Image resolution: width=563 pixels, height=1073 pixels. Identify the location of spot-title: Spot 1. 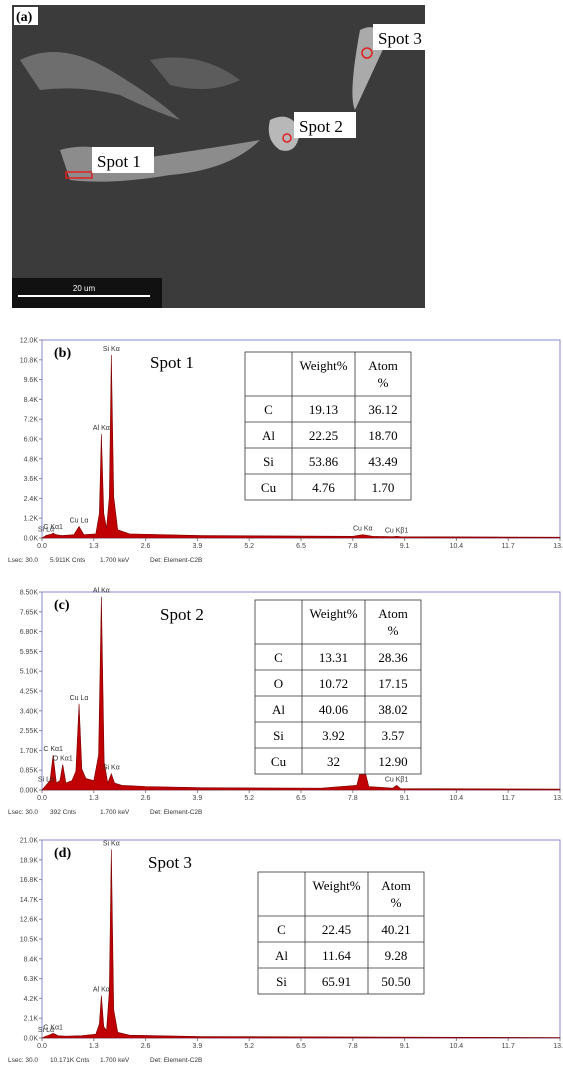
(172, 362).